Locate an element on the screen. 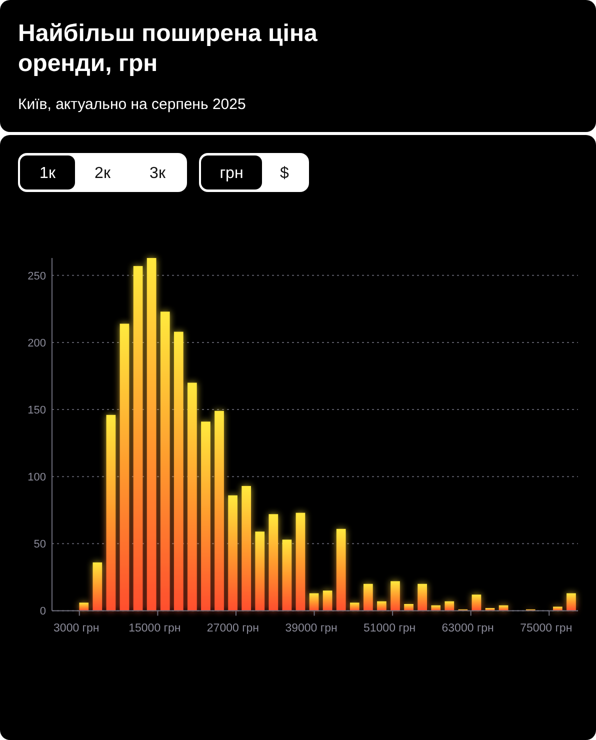 The width and height of the screenshot is (596, 740). x-tick-label: 51000 грн is located at coordinates (389, 628).